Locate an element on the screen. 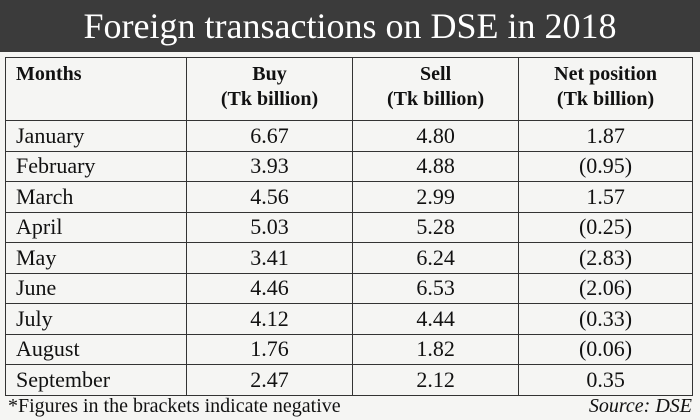 Image resolution: width=700 pixels, height=420 pixels. column-header: Sell (Tk billion) is located at coordinates (436, 89).